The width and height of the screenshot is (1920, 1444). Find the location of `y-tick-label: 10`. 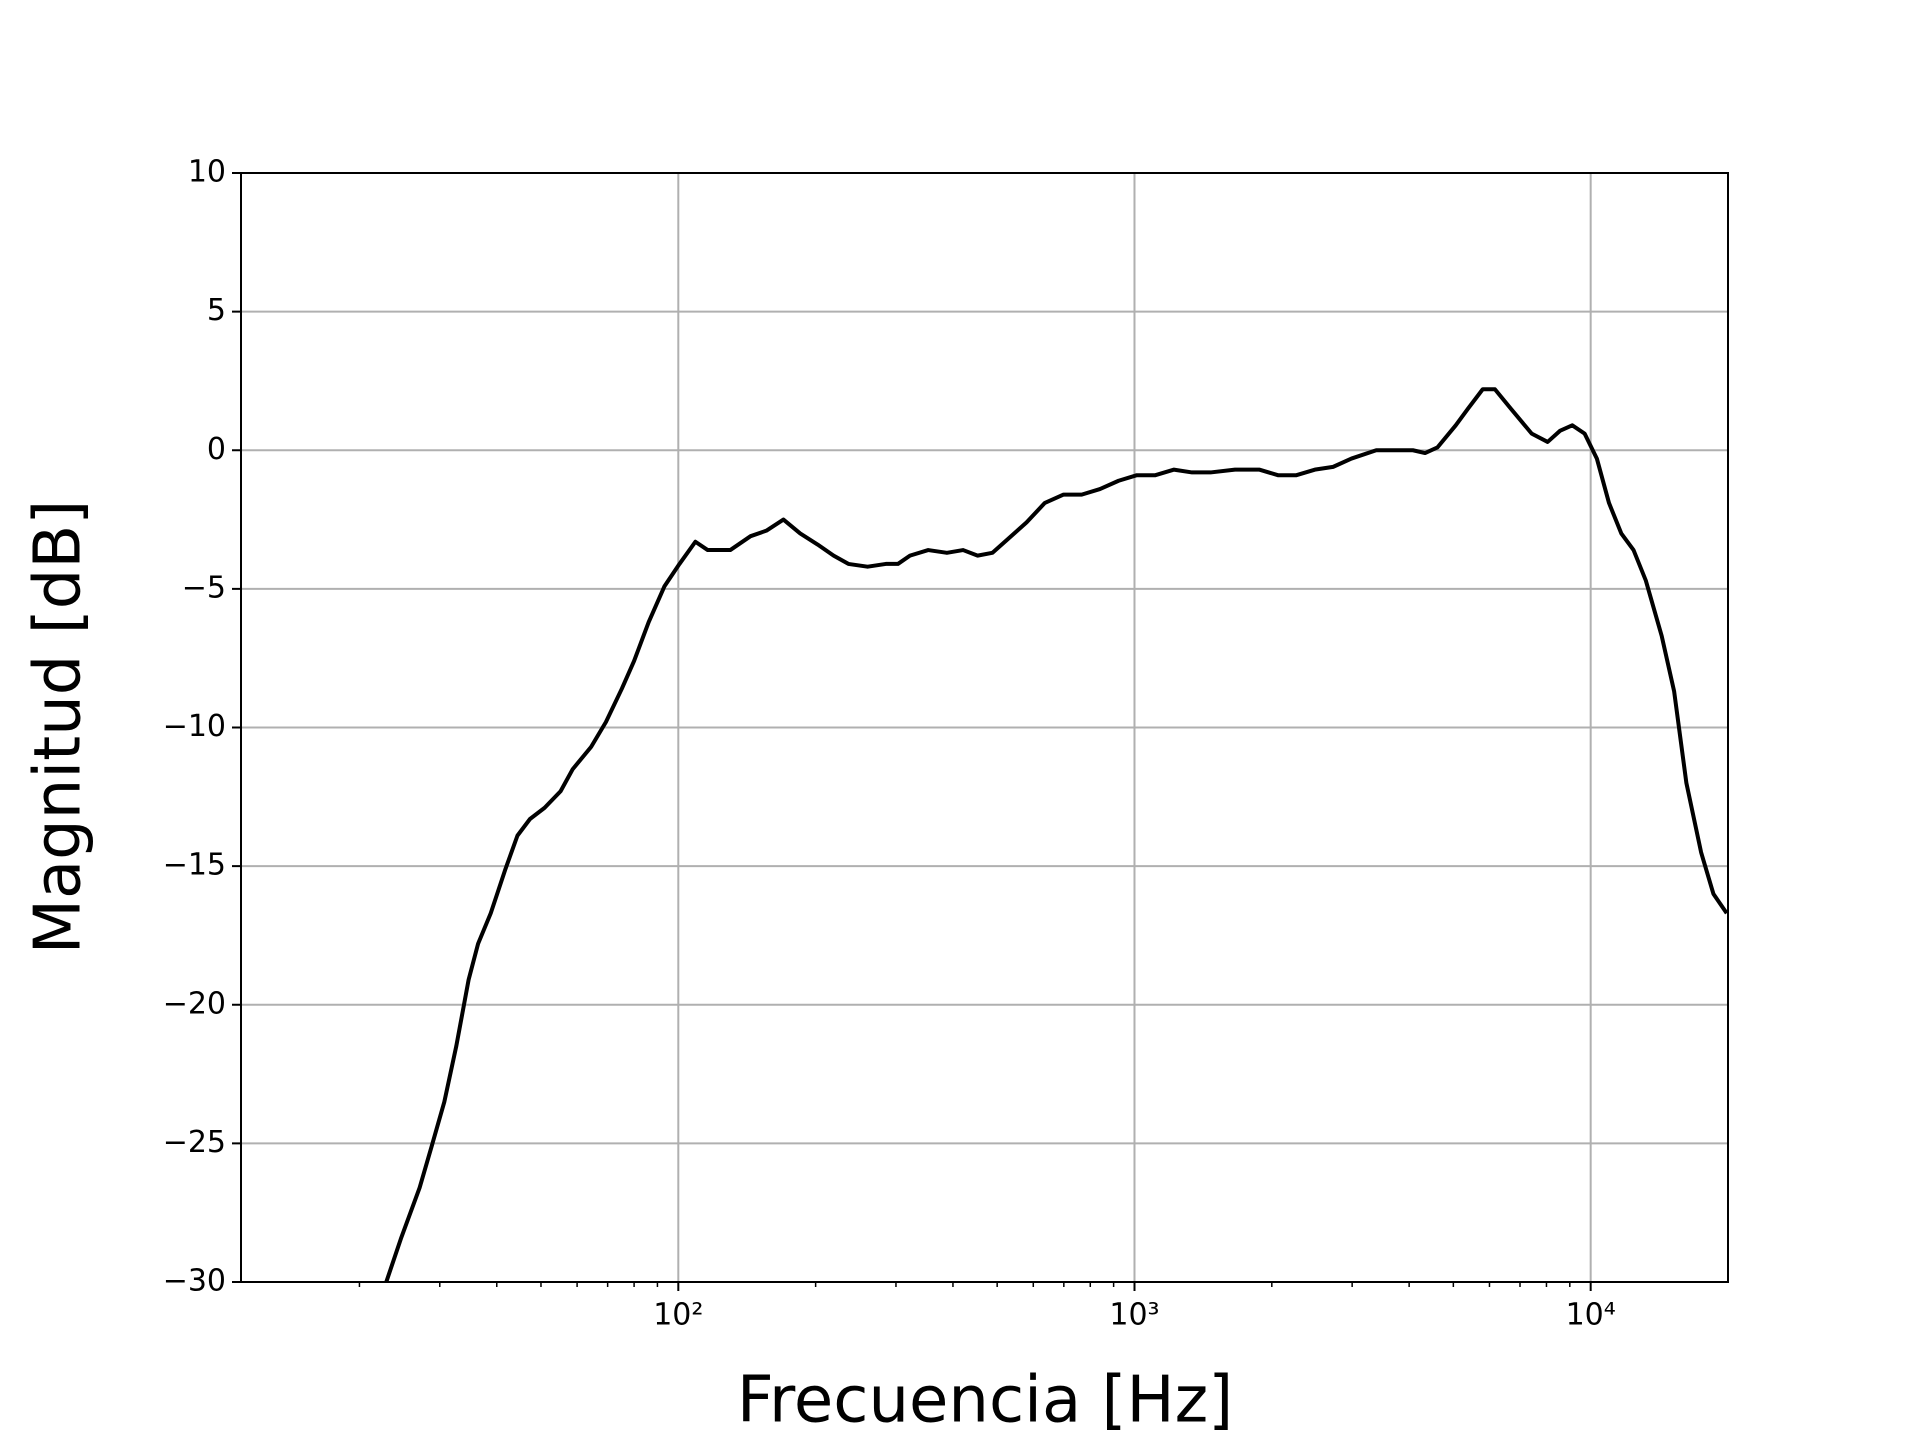

y-tick-label: 10 is located at coordinates (207, 172).